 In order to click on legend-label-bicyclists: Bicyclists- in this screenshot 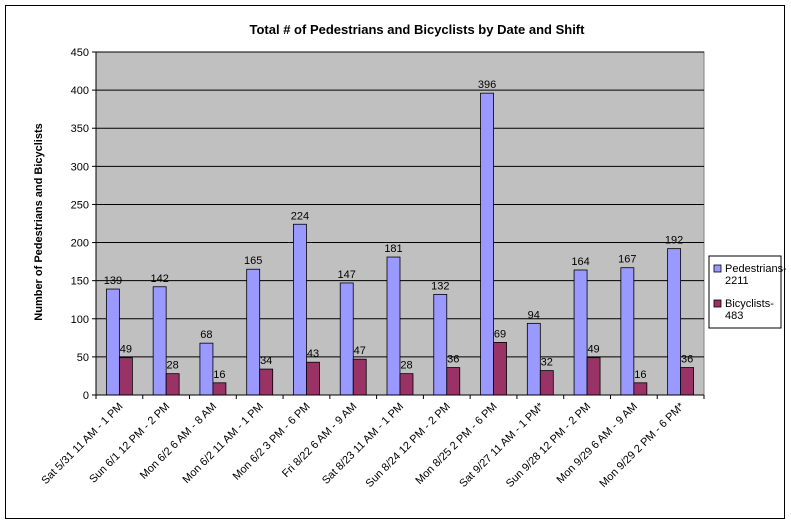, I will do `click(749, 304)`.